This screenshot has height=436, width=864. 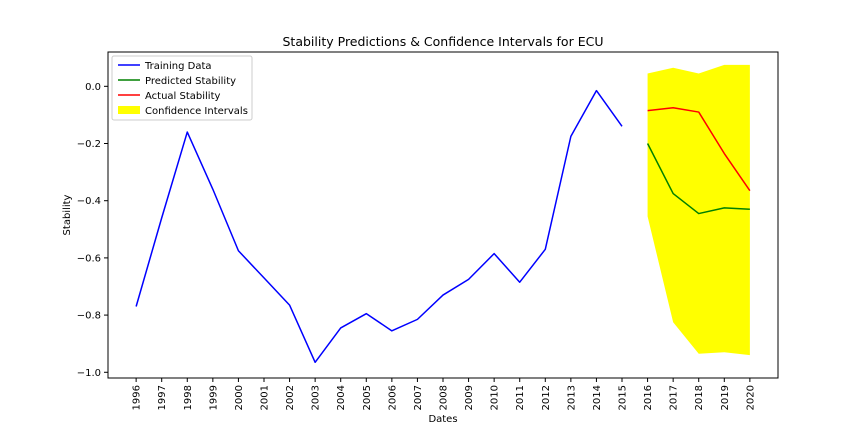 What do you see at coordinates (89, 373) in the screenshot?
I see `y-tick-label: −1.0` at bounding box center [89, 373].